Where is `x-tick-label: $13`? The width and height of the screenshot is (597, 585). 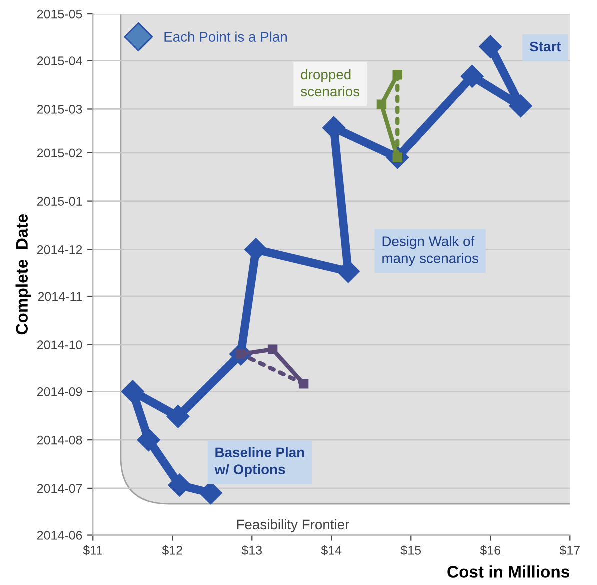
x-tick-label: $13 is located at coordinates (252, 550).